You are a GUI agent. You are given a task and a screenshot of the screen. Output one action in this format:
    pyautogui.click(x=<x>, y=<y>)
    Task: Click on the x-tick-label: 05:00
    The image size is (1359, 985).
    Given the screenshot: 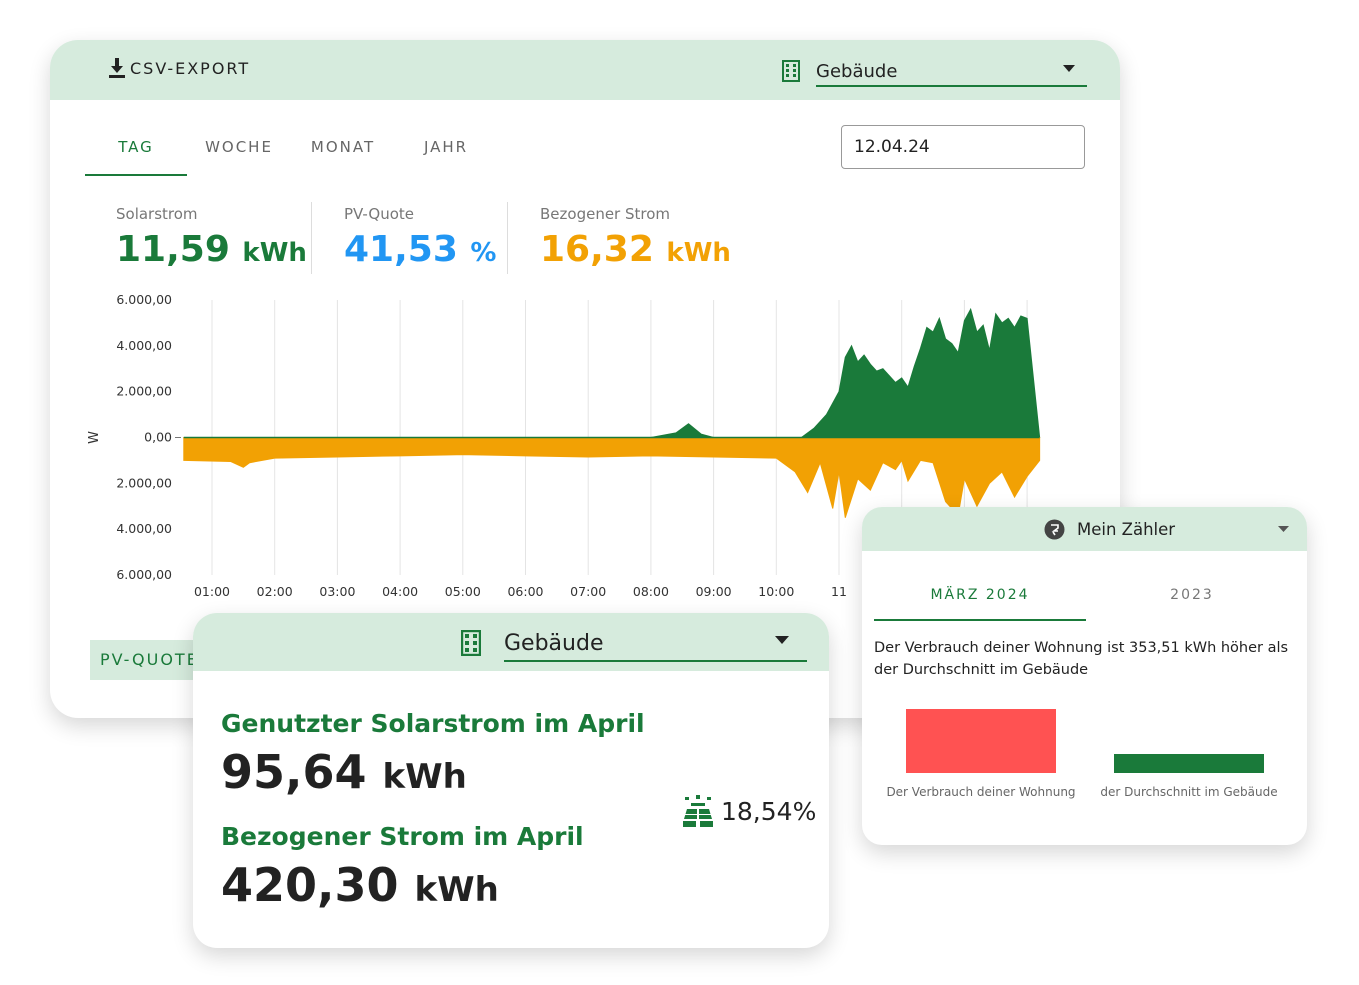 What is the action you would take?
    pyautogui.click(x=463, y=591)
    